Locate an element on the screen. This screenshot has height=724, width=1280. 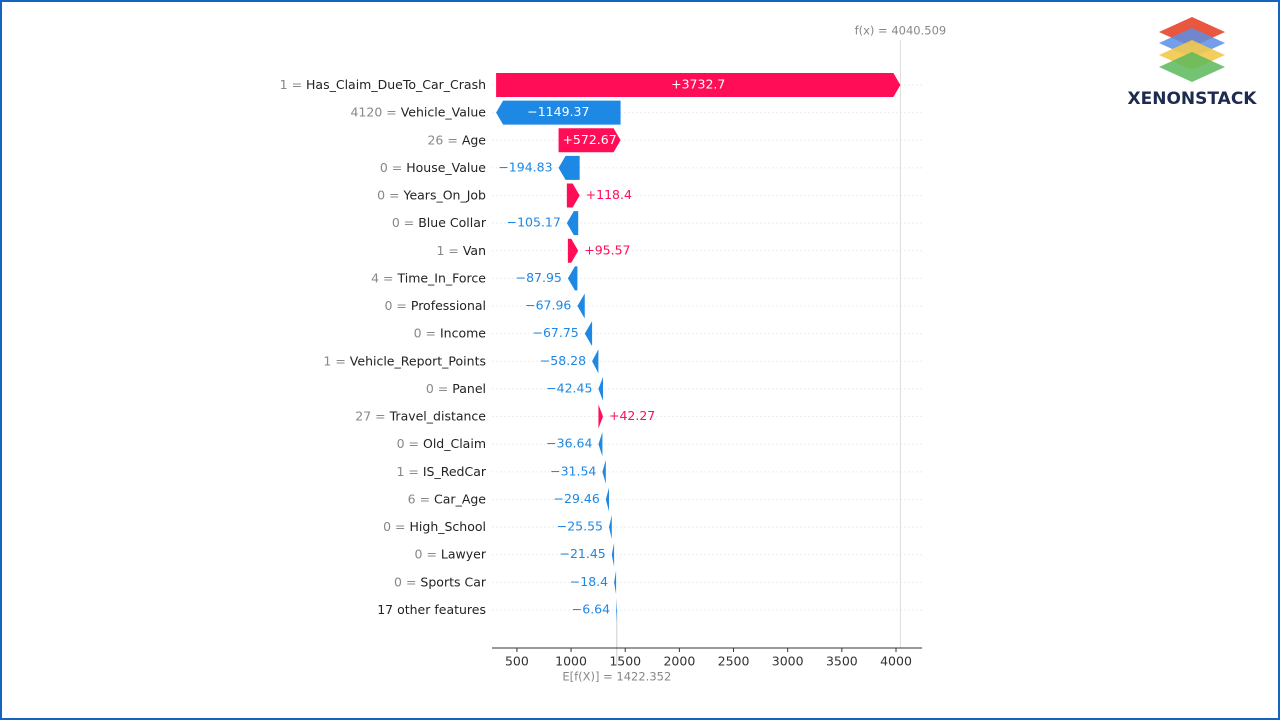
value-label: −194.83 is located at coordinates (525, 166).